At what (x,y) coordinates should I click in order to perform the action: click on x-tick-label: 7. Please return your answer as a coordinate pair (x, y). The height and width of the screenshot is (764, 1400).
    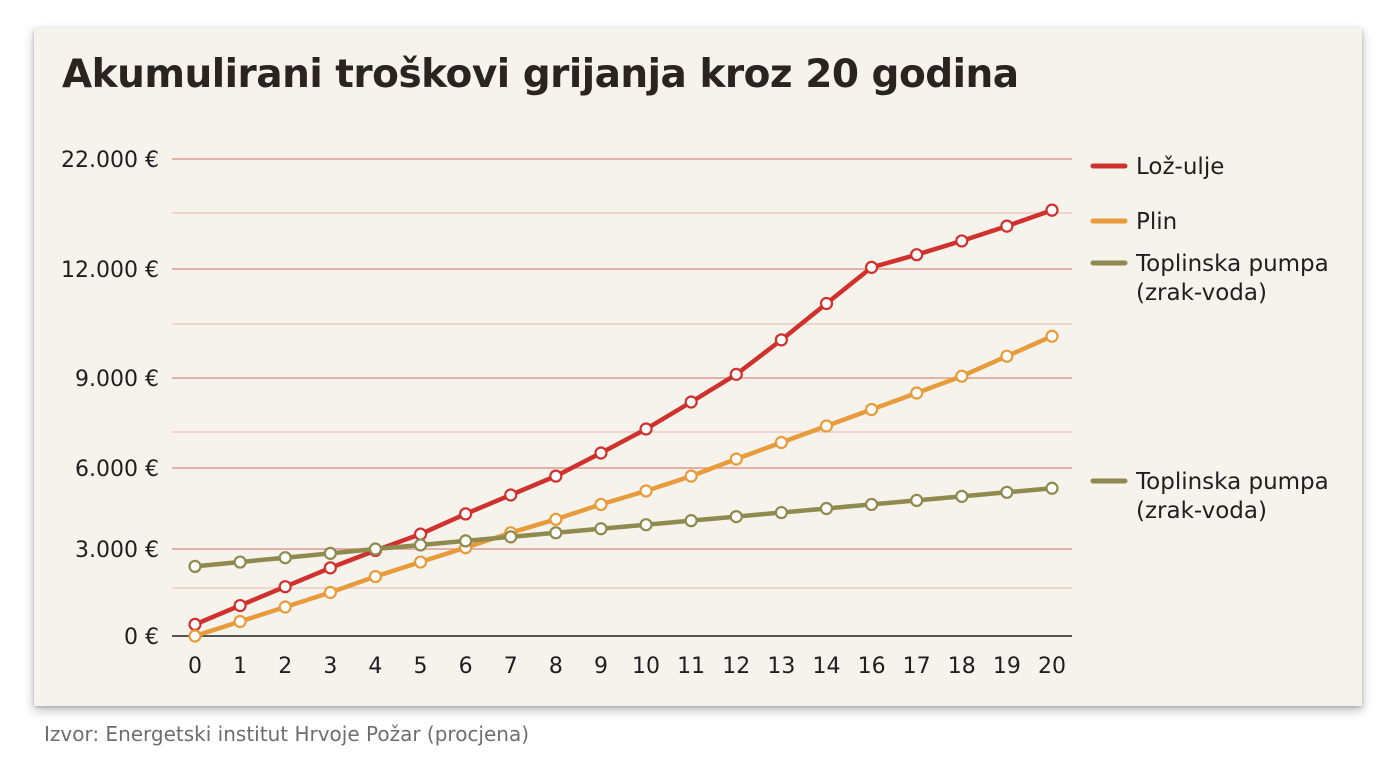
    Looking at the image, I should click on (511, 666).